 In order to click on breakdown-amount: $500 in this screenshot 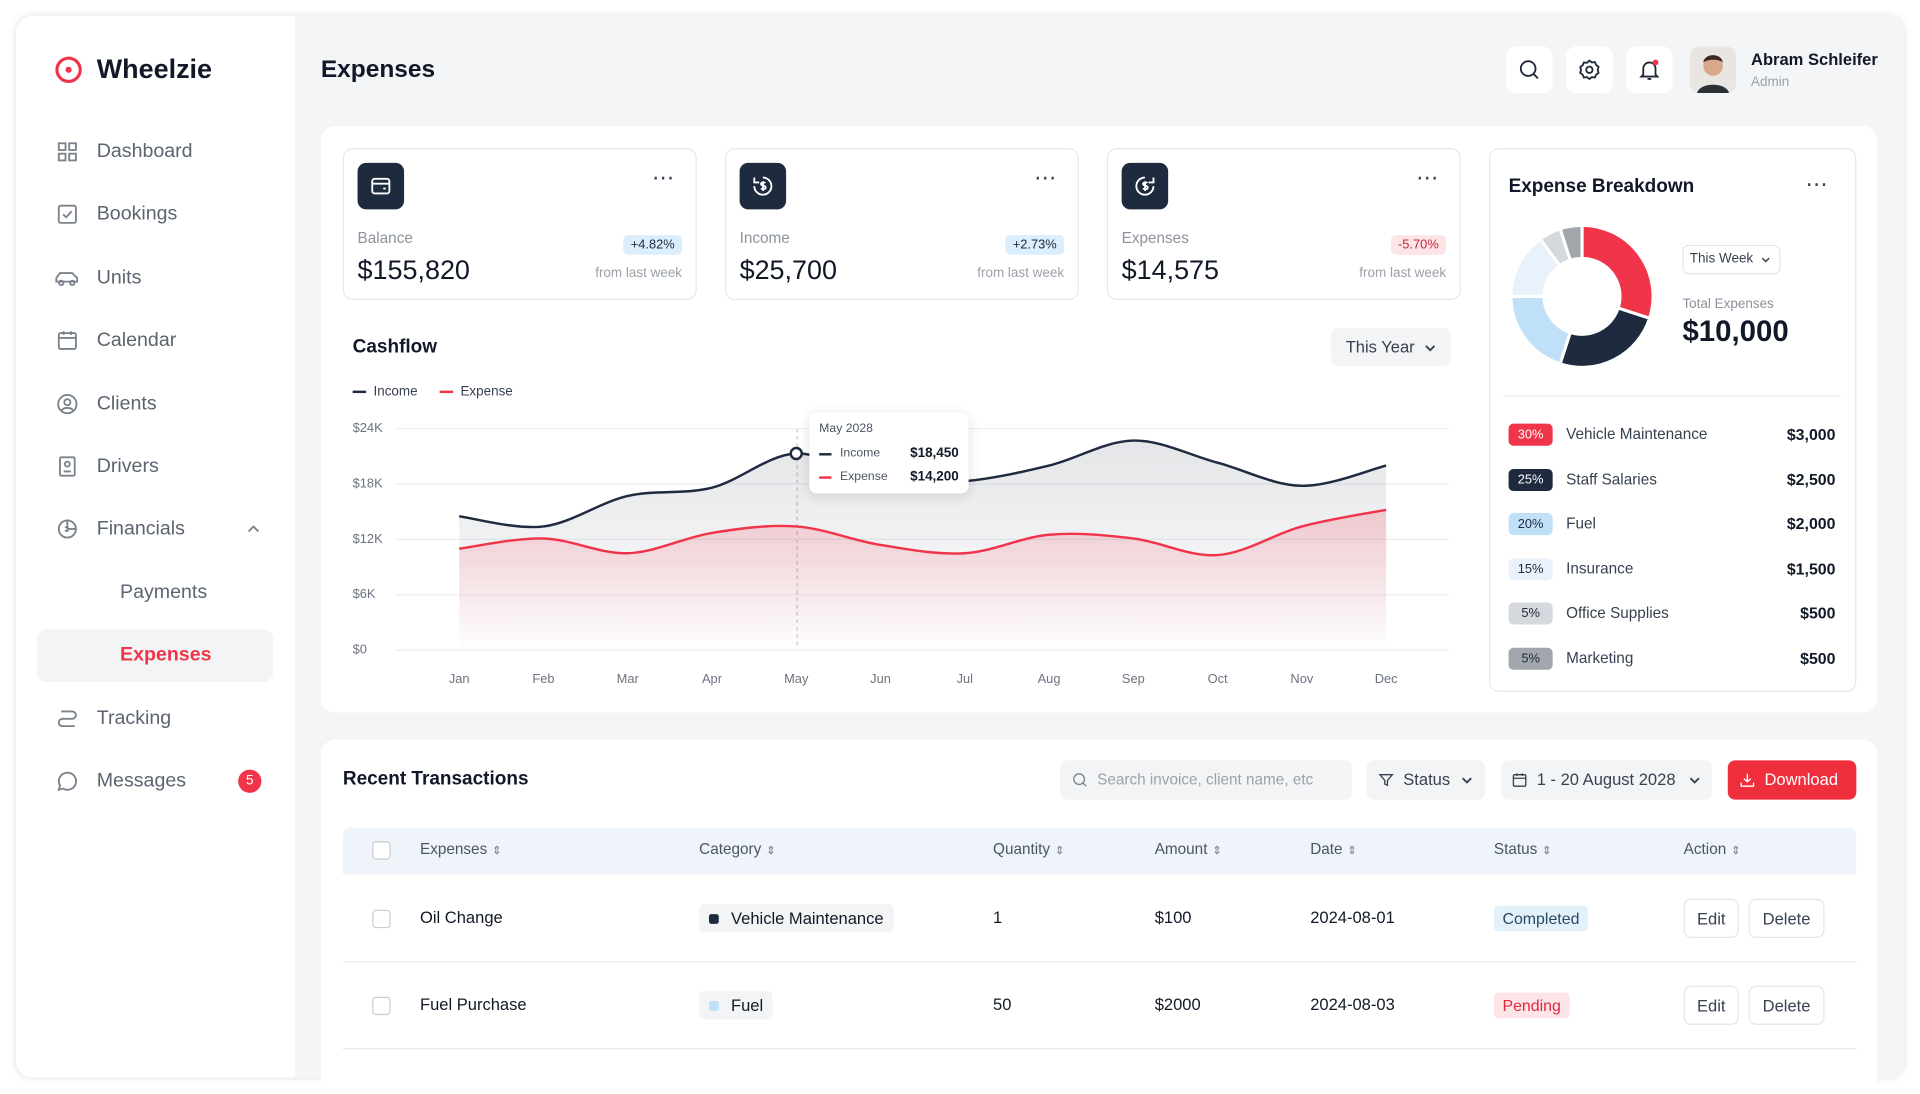, I will do `click(1818, 613)`.